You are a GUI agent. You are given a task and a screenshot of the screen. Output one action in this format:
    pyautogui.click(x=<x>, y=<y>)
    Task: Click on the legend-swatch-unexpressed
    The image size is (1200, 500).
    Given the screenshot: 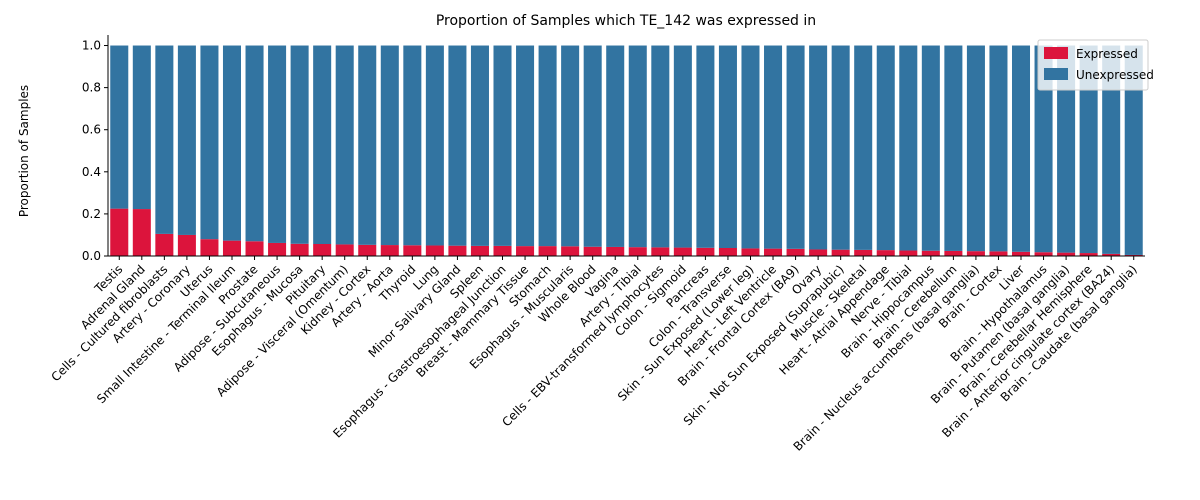 What is the action you would take?
    pyautogui.click(x=1056, y=74)
    